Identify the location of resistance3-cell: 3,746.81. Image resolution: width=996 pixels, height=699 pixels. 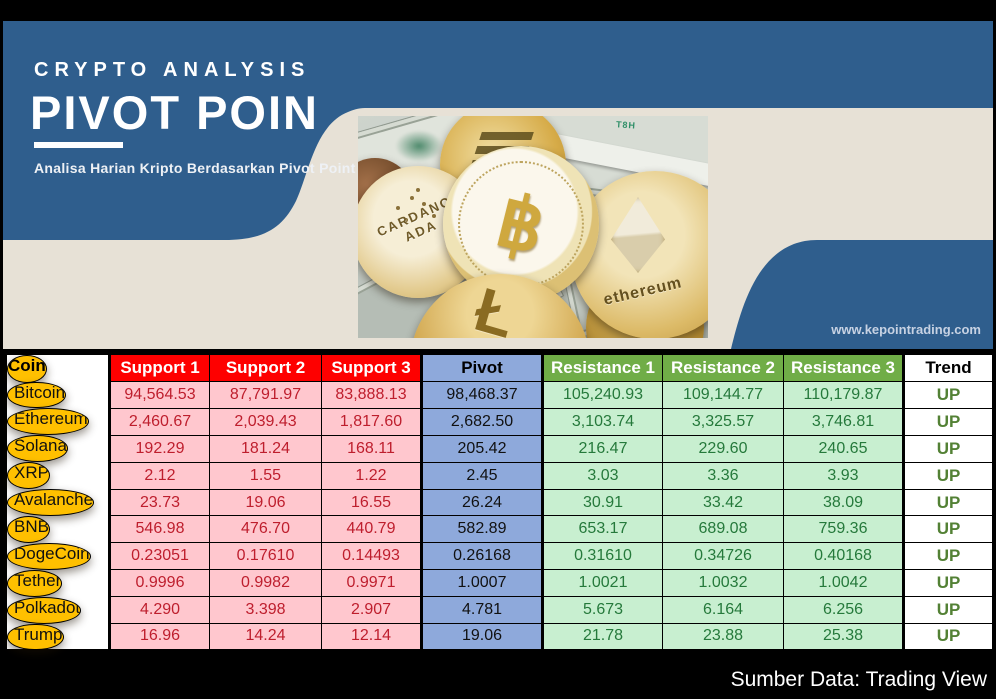
(843, 421).